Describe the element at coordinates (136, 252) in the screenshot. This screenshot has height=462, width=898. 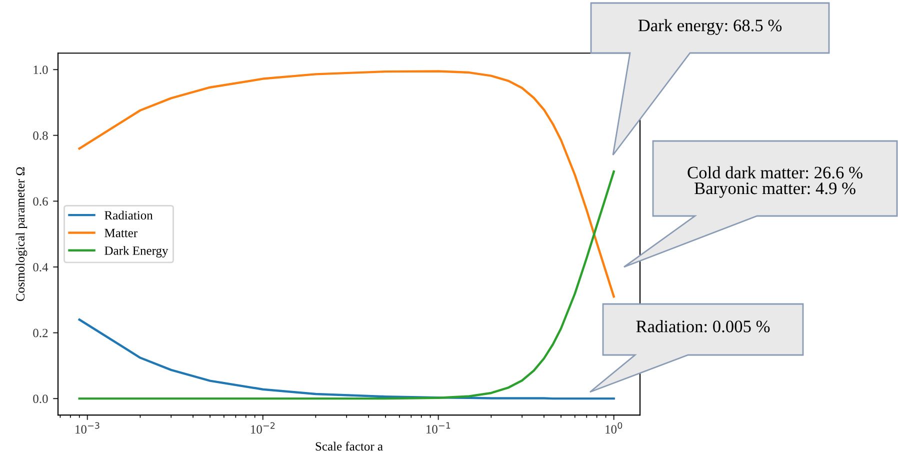
I see `legend-label: Dark Energy` at that location.